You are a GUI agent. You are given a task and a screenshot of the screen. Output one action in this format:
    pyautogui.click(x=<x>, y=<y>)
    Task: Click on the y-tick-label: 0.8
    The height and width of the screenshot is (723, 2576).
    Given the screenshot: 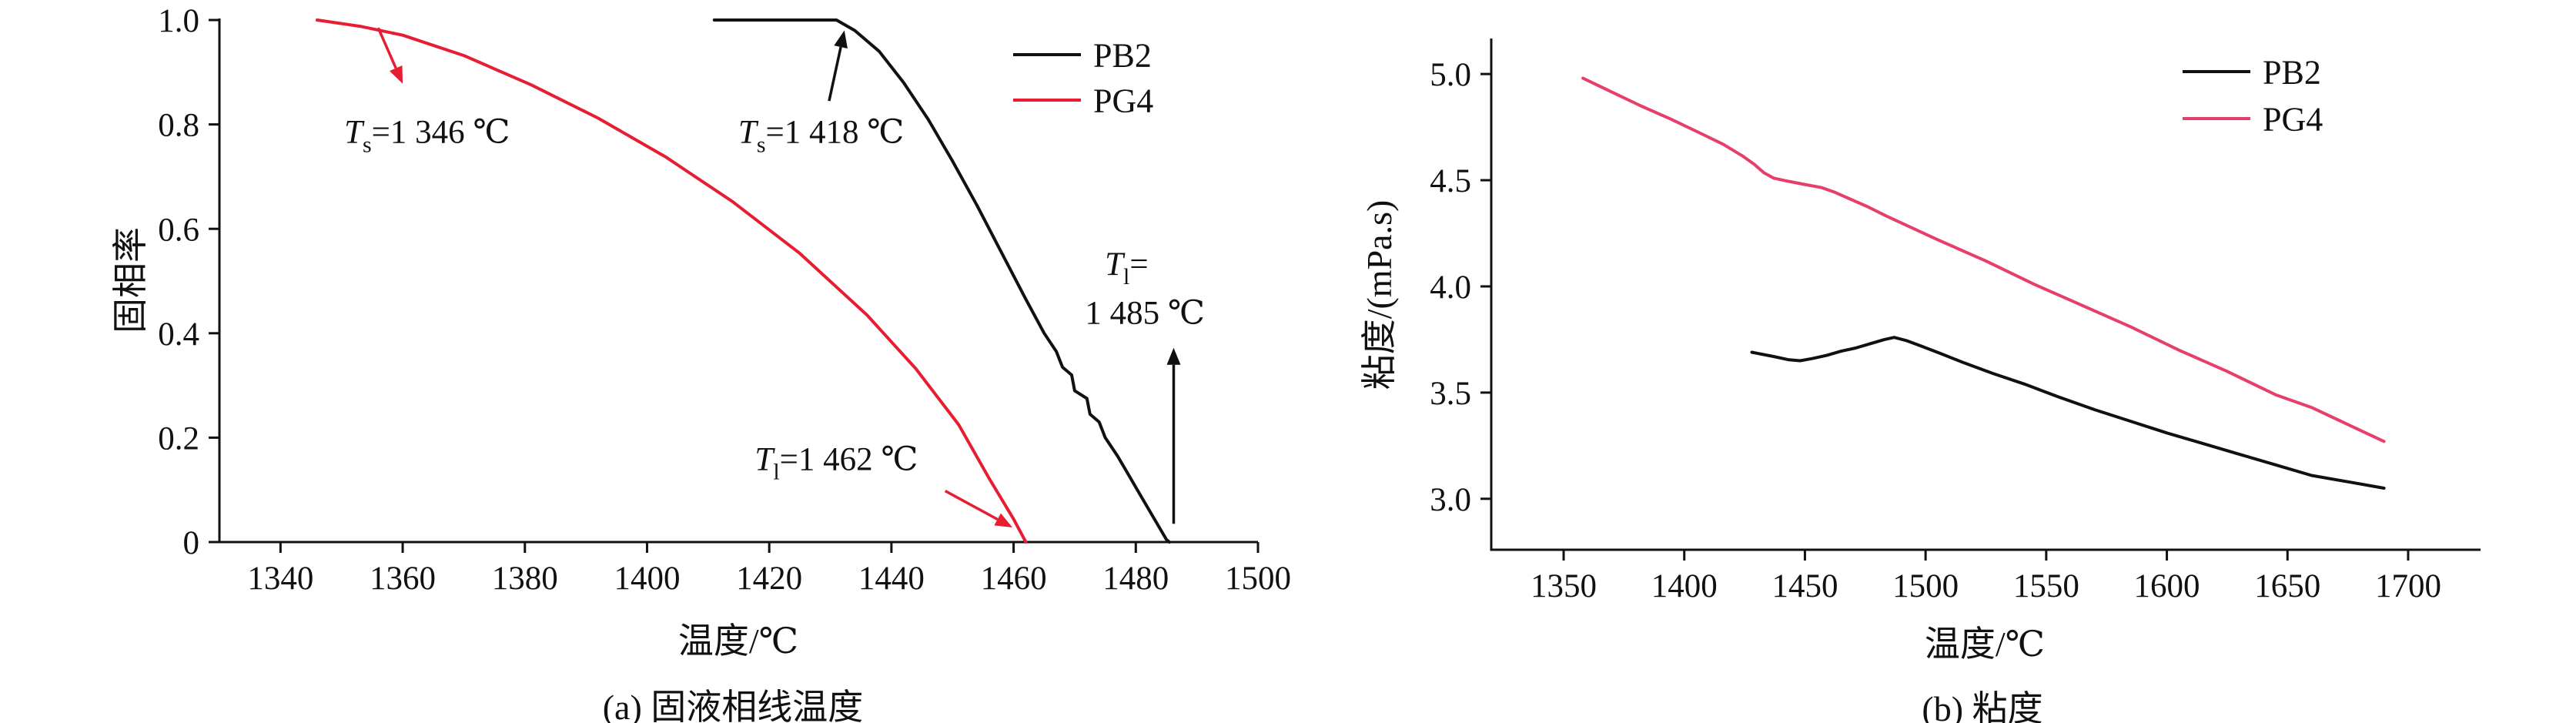 What is the action you would take?
    pyautogui.click(x=179, y=126)
    